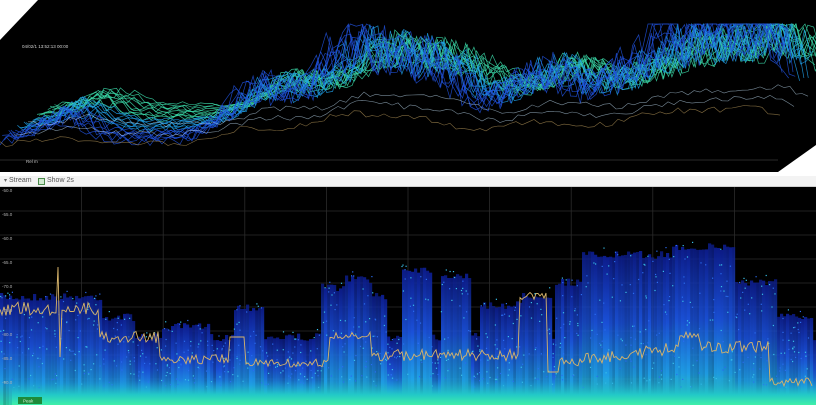  Describe the element at coordinates (7, 286) in the screenshot. I see `y-tick-label: -70.0` at that location.